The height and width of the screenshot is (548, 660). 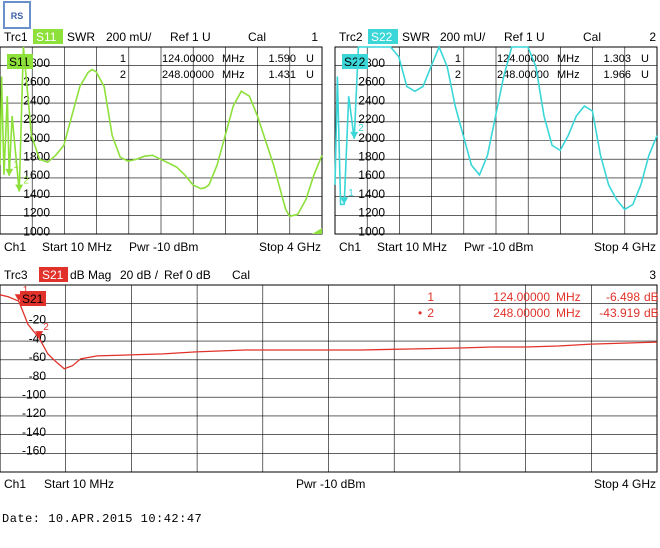 I want to click on y-tick-label: 2600, so click(x=371, y=82).